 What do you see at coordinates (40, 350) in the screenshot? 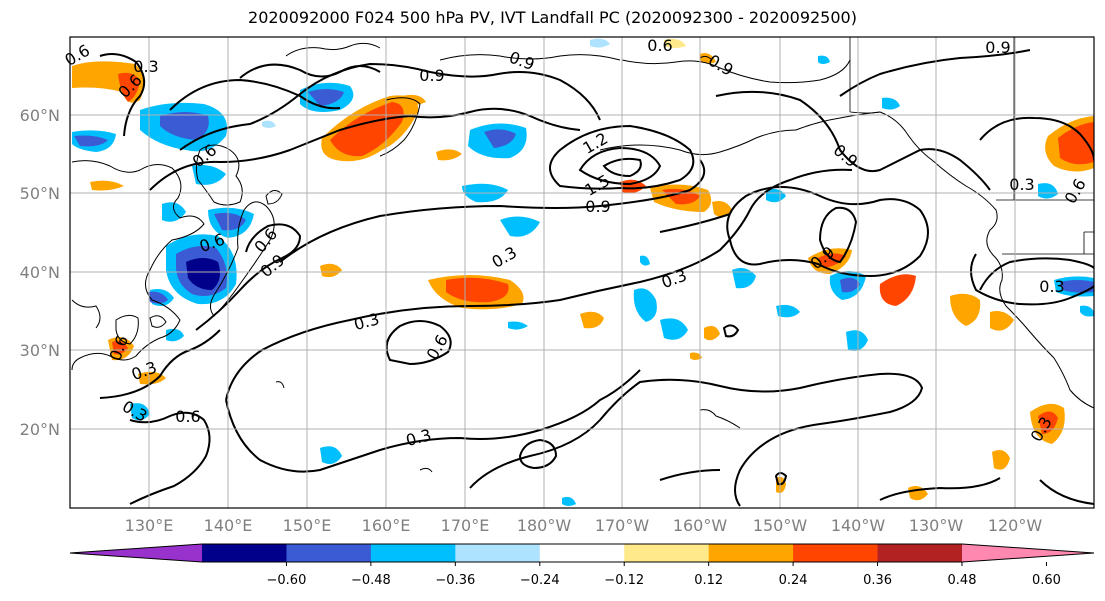
I see `lat-label: 30°N` at bounding box center [40, 350].